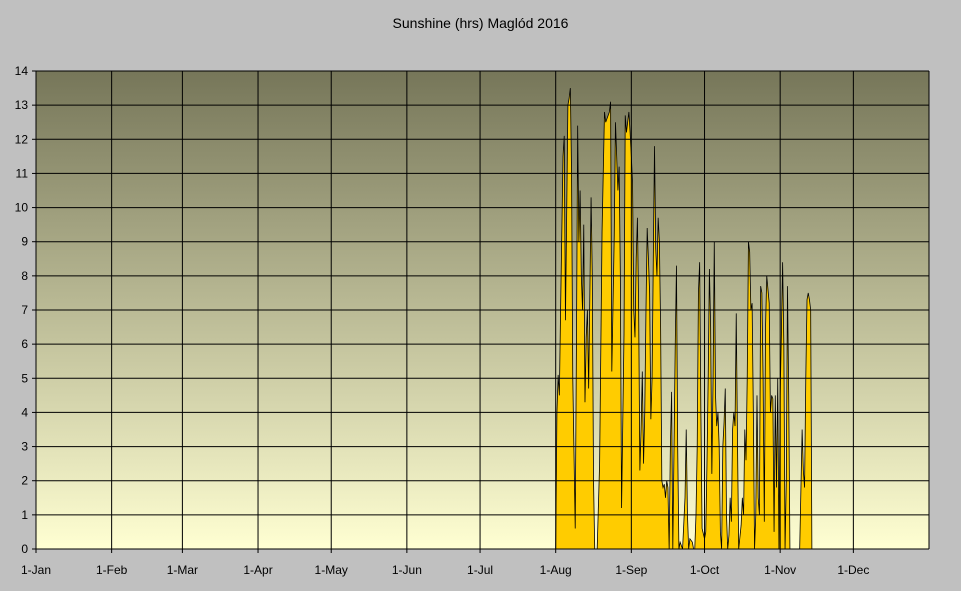 Image resolution: width=961 pixels, height=591 pixels. Describe the element at coordinates (112, 570) in the screenshot. I see `x-tick-label-1-Feb: 1-Feb` at that location.